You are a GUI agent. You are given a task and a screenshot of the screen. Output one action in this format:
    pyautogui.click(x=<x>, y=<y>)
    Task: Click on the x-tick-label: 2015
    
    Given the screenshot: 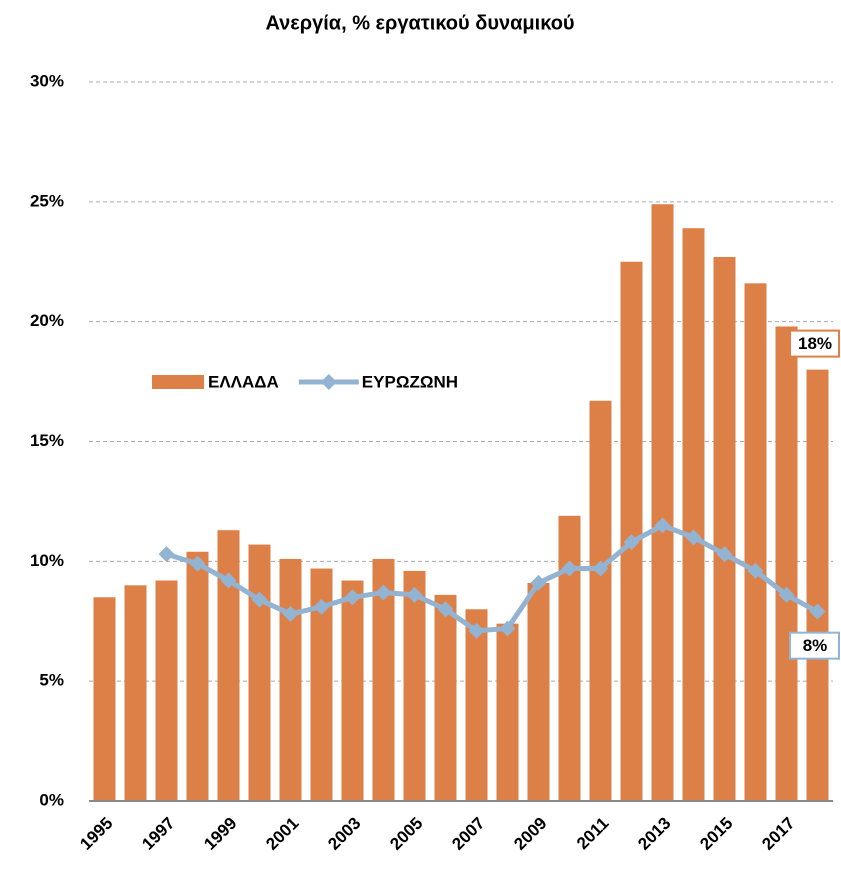 What is the action you would take?
    pyautogui.click(x=716, y=834)
    